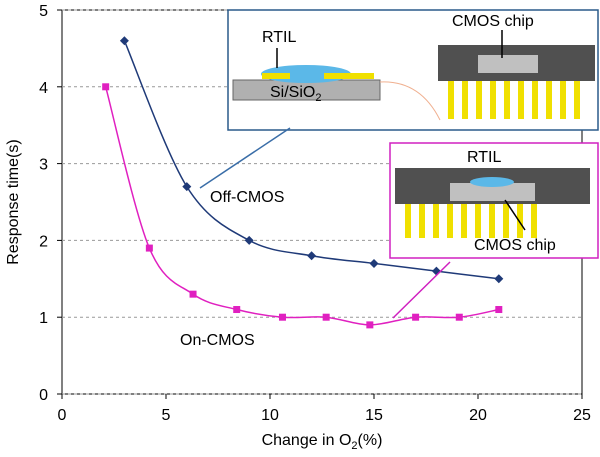 The image size is (600, 457). What do you see at coordinates (217, 340) in the screenshot?
I see `series-label: On-CMOS` at bounding box center [217, 340].